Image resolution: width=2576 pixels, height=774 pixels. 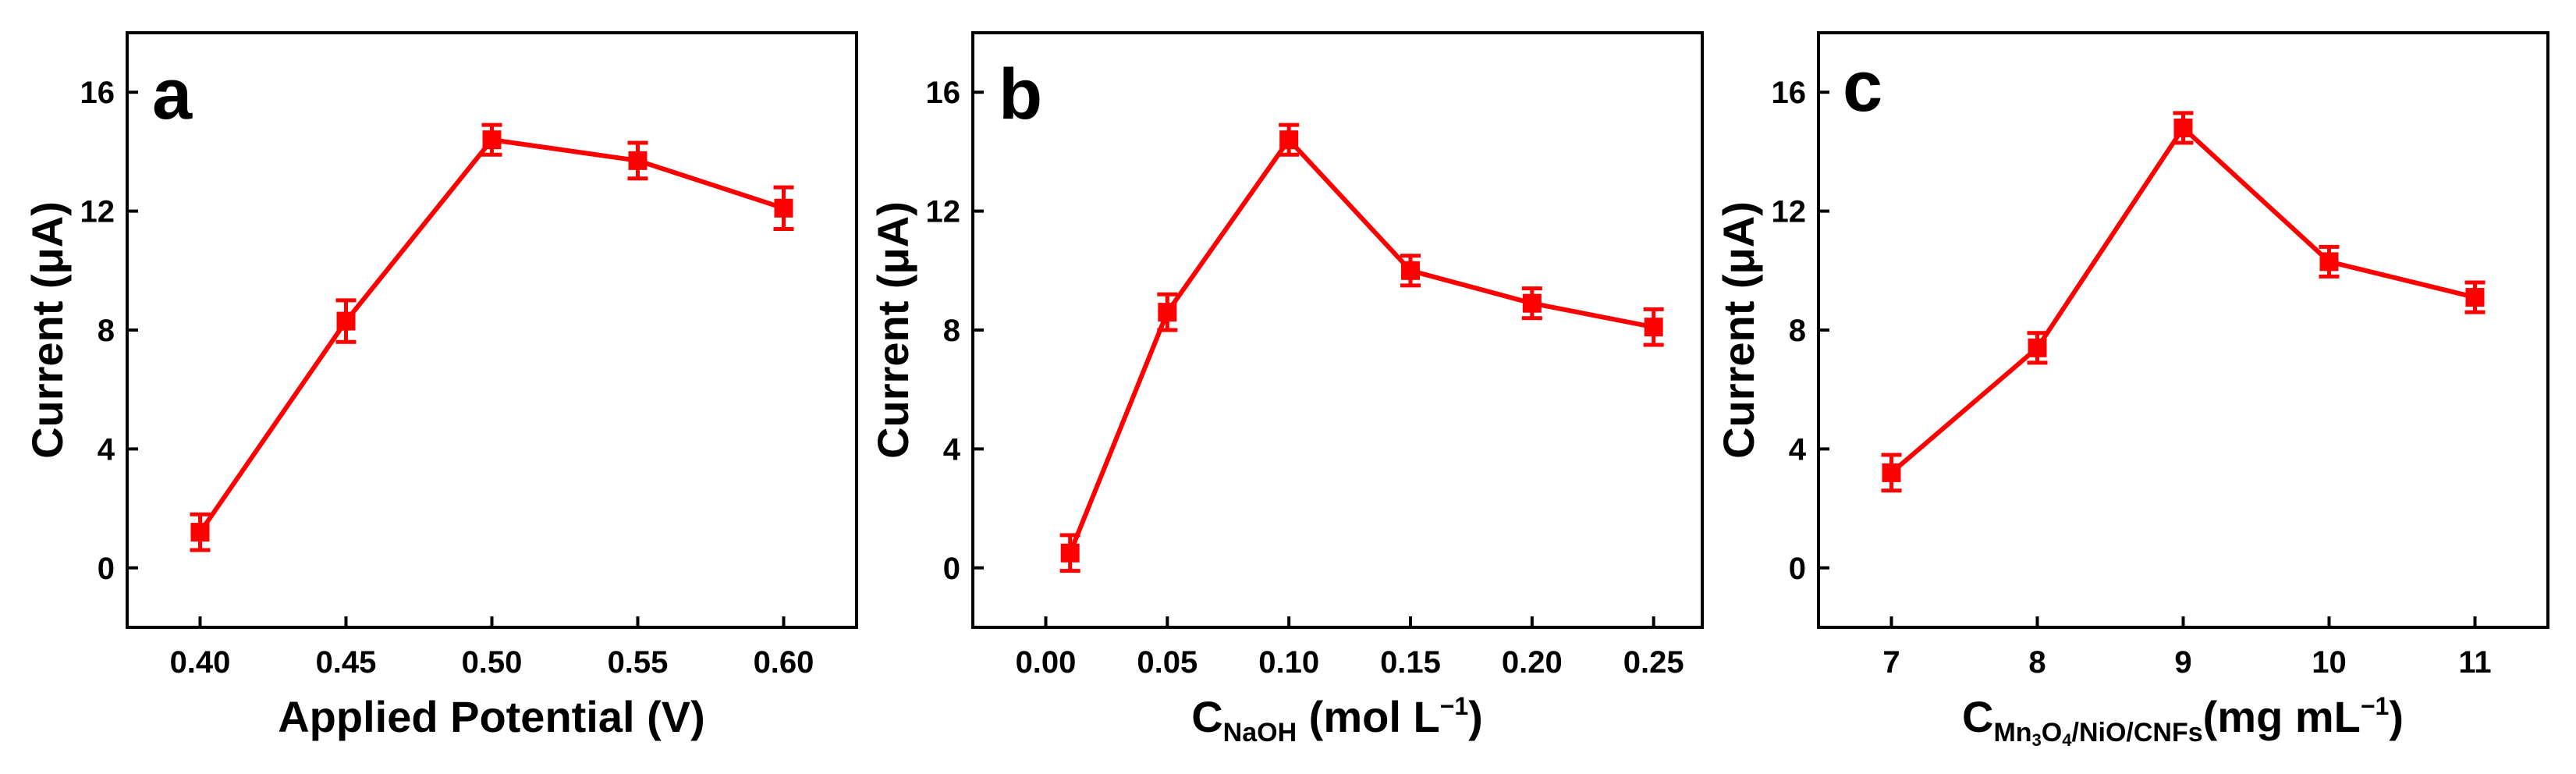 I want to click on panel-a-ytick-label: 16, so click(x=97, y=93).